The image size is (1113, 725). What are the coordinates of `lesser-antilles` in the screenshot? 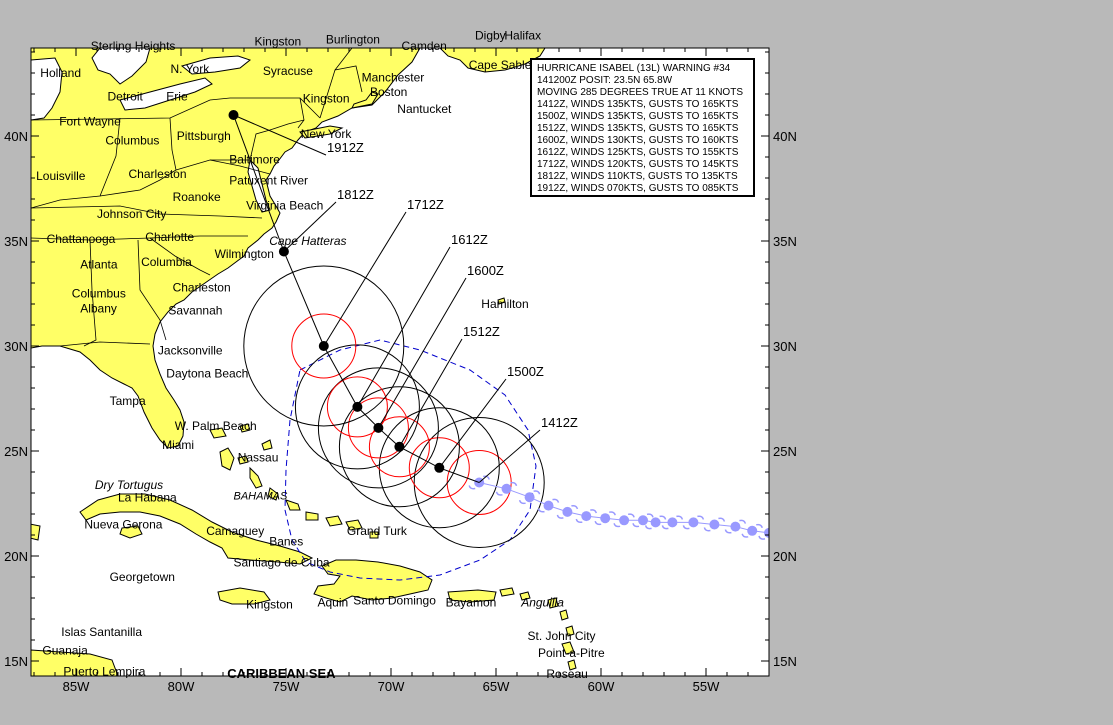 It's located at (304, 597).